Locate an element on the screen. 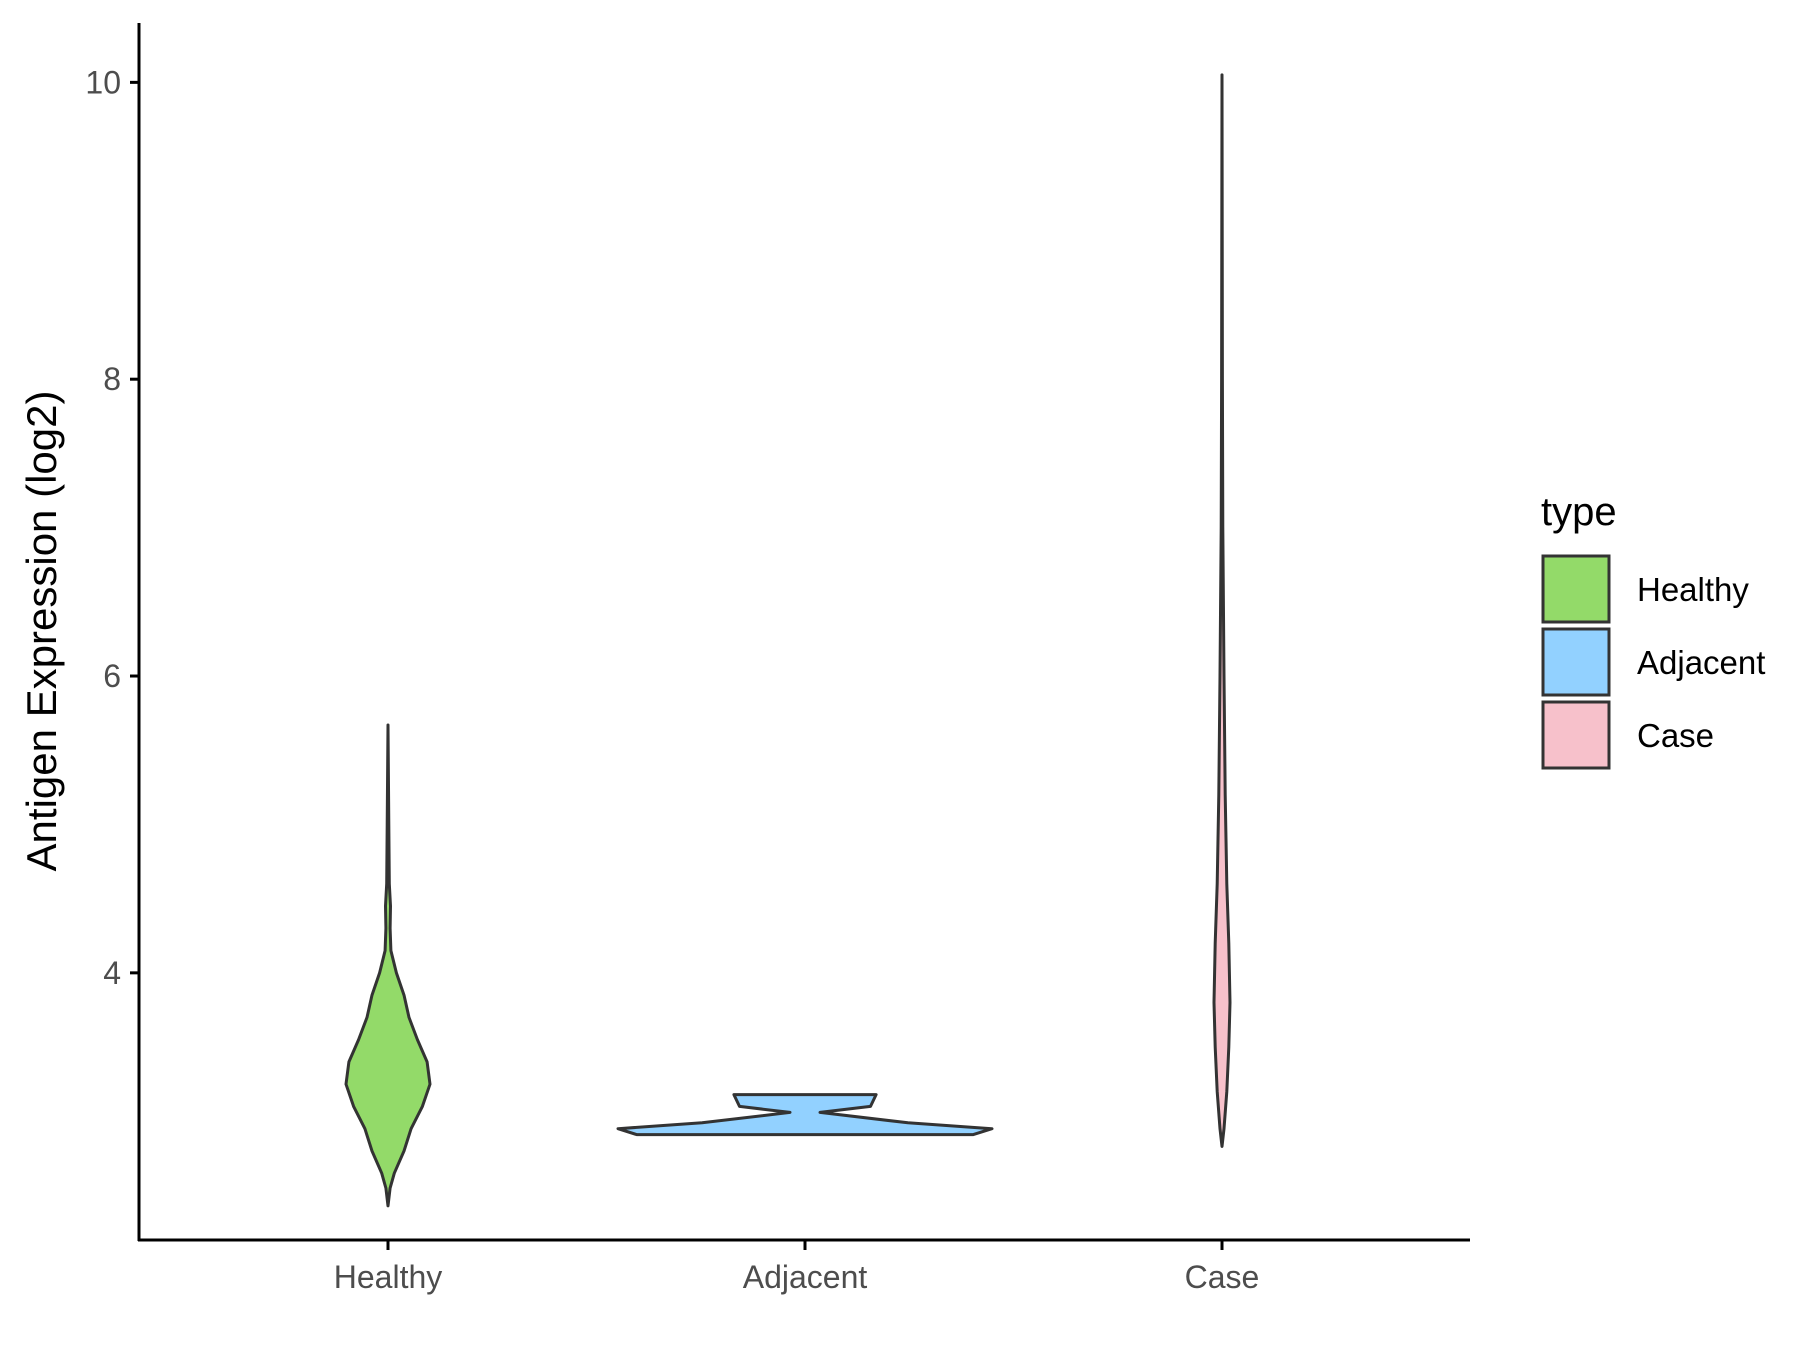 This screenshot has width=1800, height=1350. violin-healthy is located at coordinates (388, 965).